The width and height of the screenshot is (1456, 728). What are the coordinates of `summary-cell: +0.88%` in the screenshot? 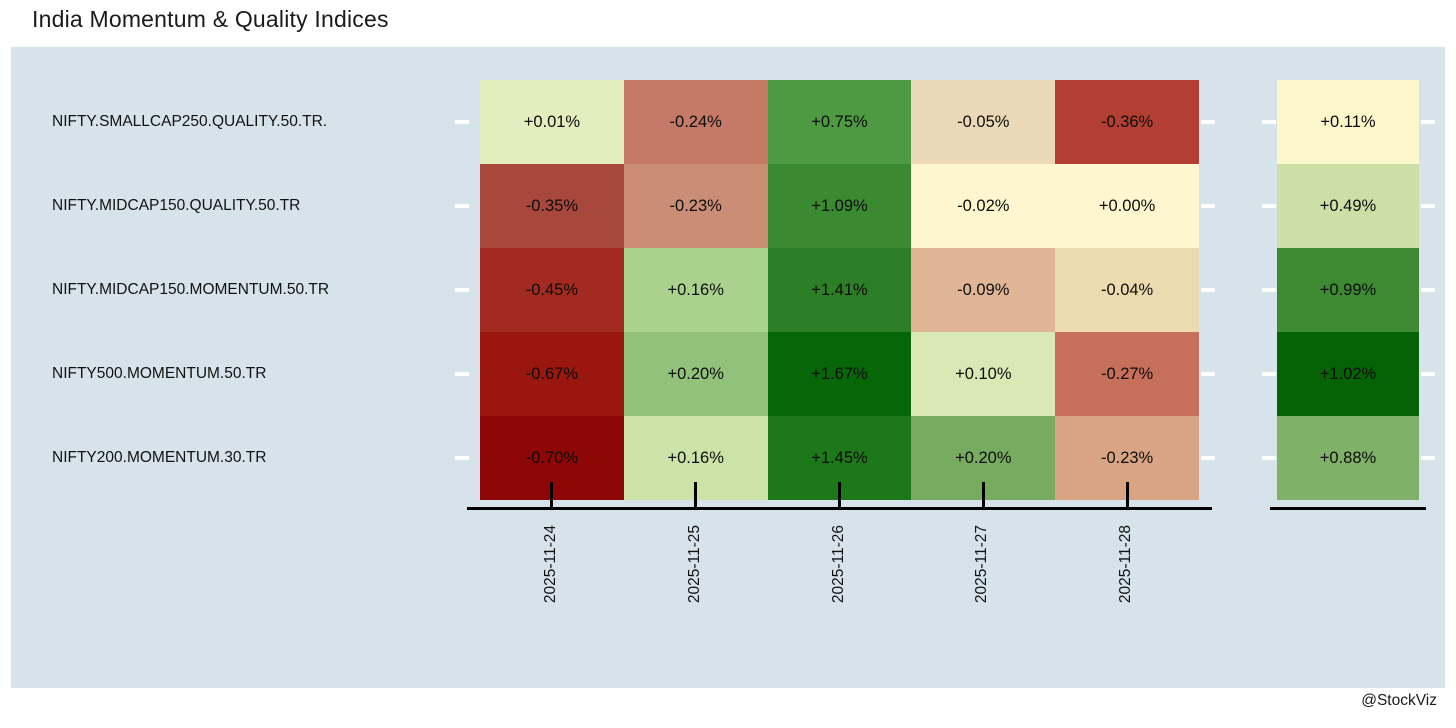 It's located at (1348, 458).